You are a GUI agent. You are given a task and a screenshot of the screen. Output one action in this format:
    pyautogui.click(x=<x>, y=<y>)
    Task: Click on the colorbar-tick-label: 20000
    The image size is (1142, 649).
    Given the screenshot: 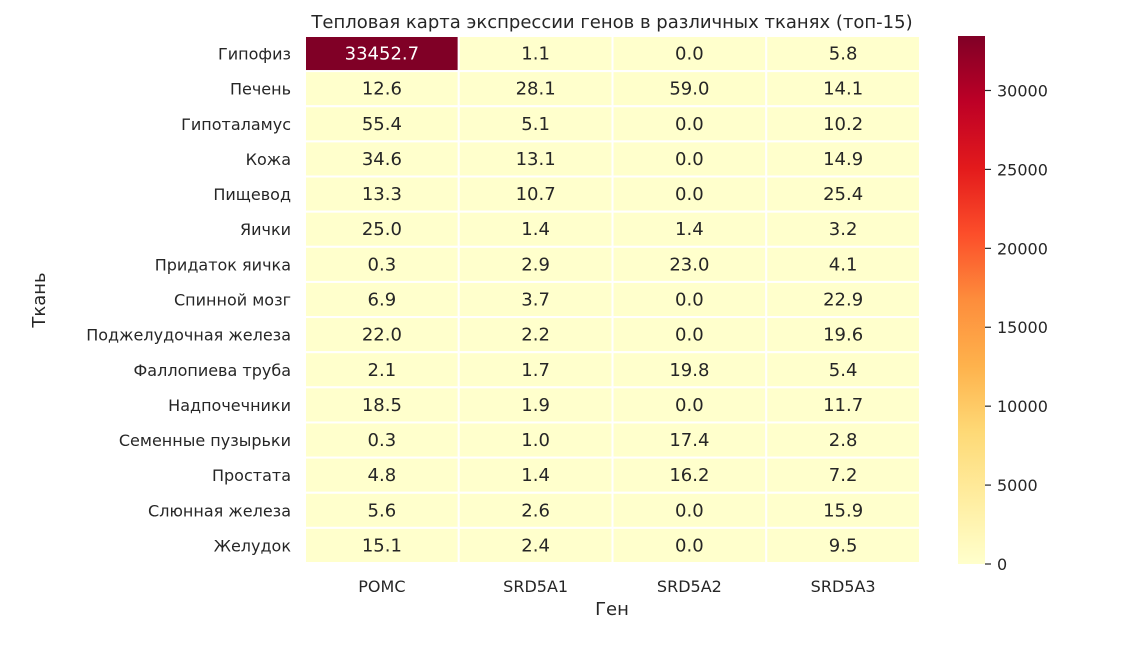 What is the action you would take?
    pyautogui.click(x=1022, y=248)
    